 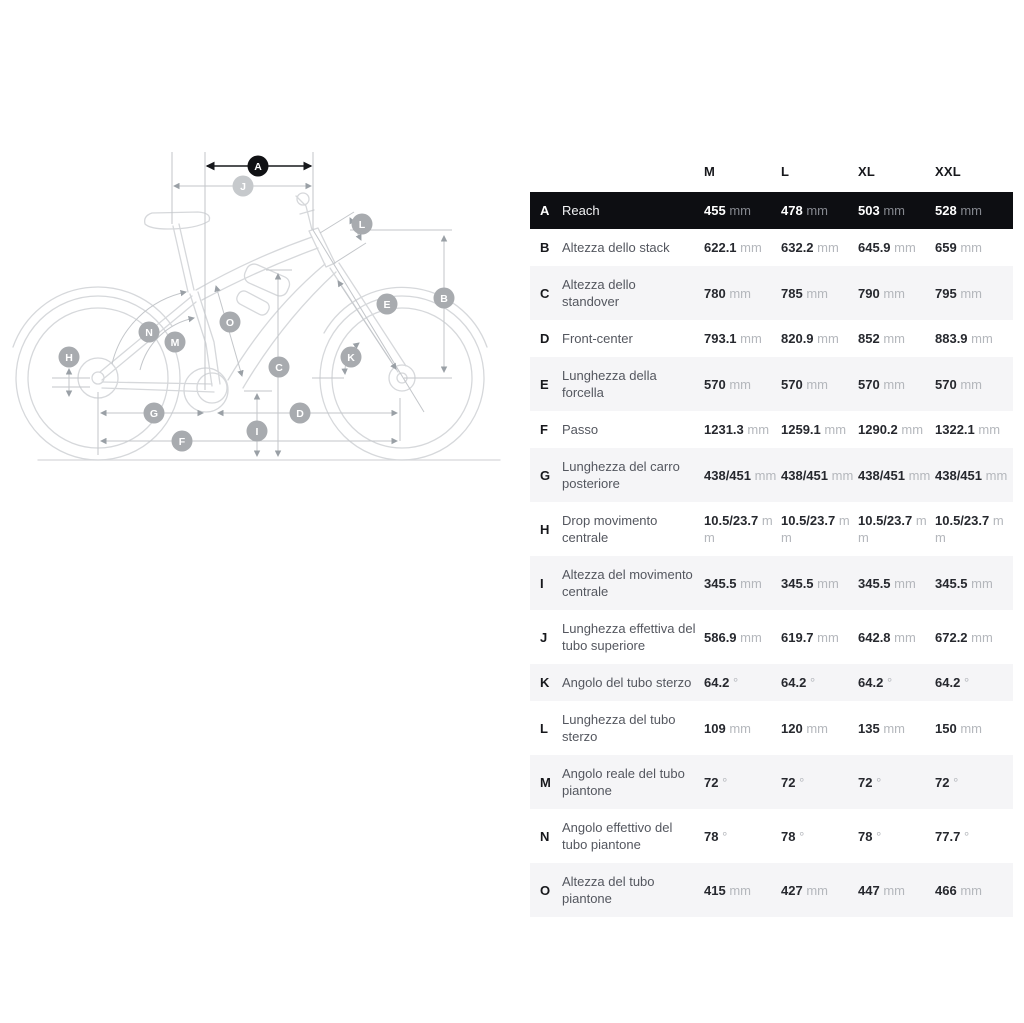 What do you see at coordinates (973, 836) in the screenshot?
I see `value-cell: 77.7 °` at bounding box center [973, 836].